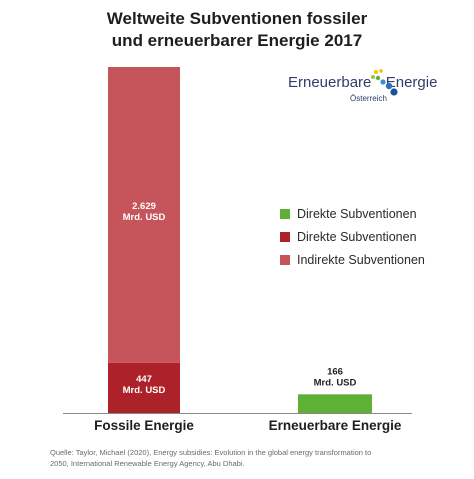 The width and height of the screenshot is (474, 479). I want to click on data-label-value: 166, so click(335, 371).